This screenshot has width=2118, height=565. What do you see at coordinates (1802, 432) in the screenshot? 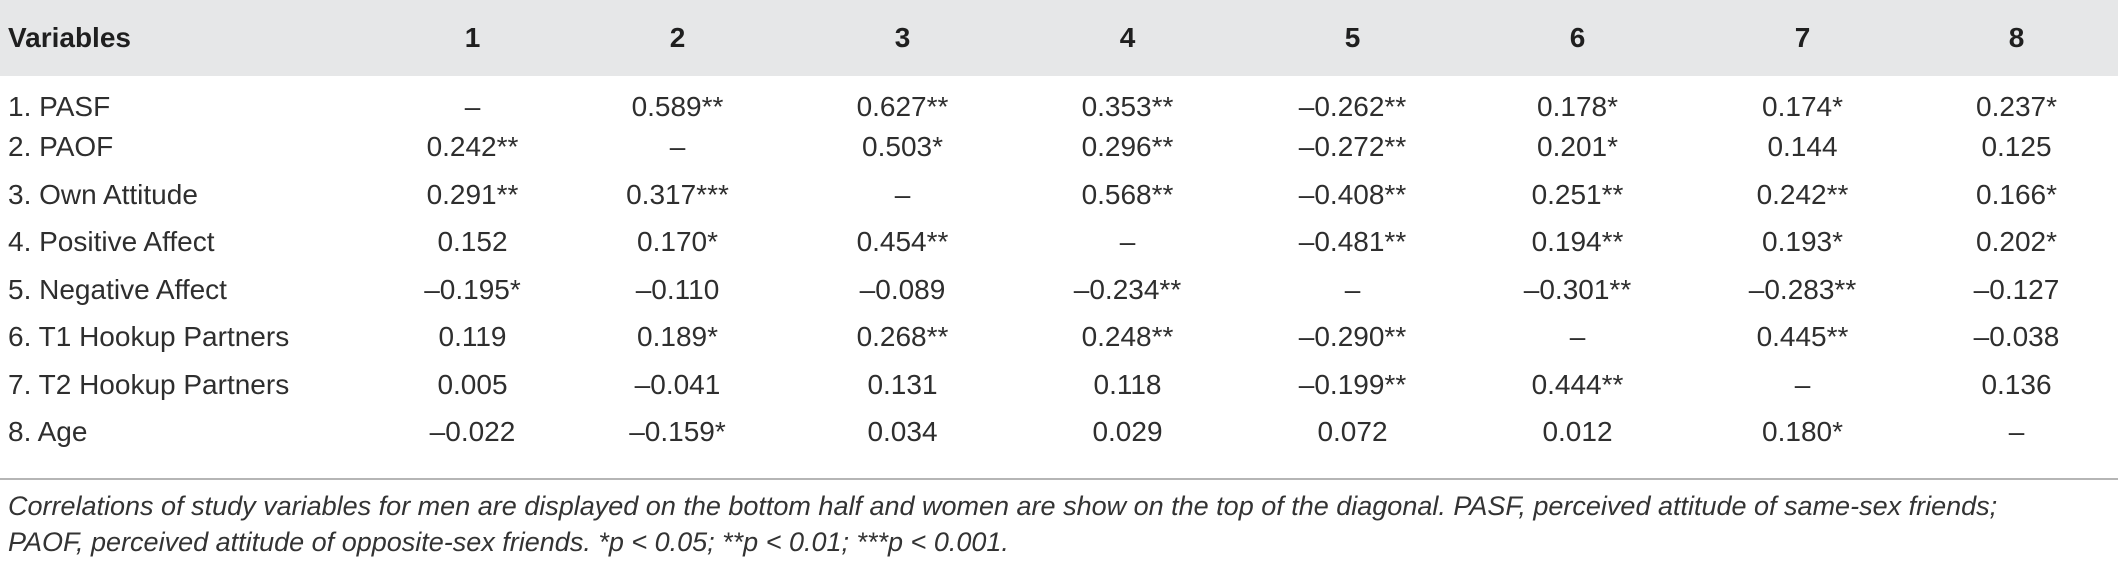
I see `table-cell: 0.180*` at bounding box center [1802, 432].